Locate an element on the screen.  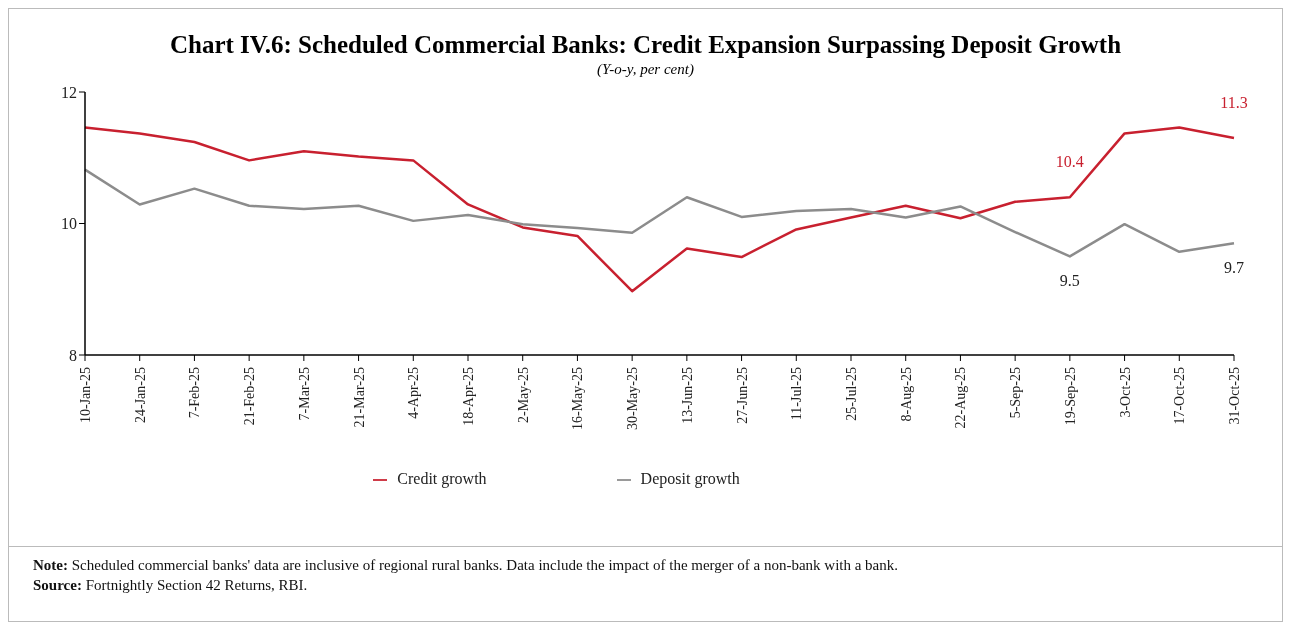
line-series is located at coordinates (659, 213).